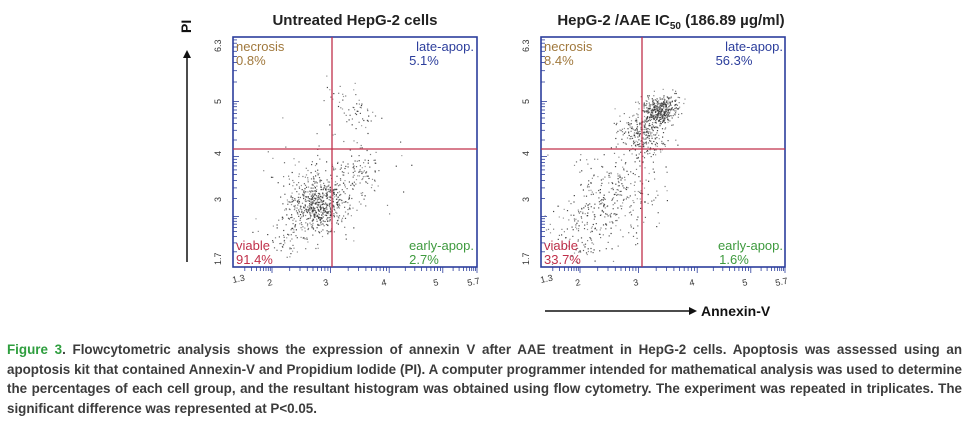 This screenshot has width=967, height=421. What do you see at coordinates (676, 26) in the screenshot?
I see `panel-title-subscript: 50` at bounding box center [676, 26].